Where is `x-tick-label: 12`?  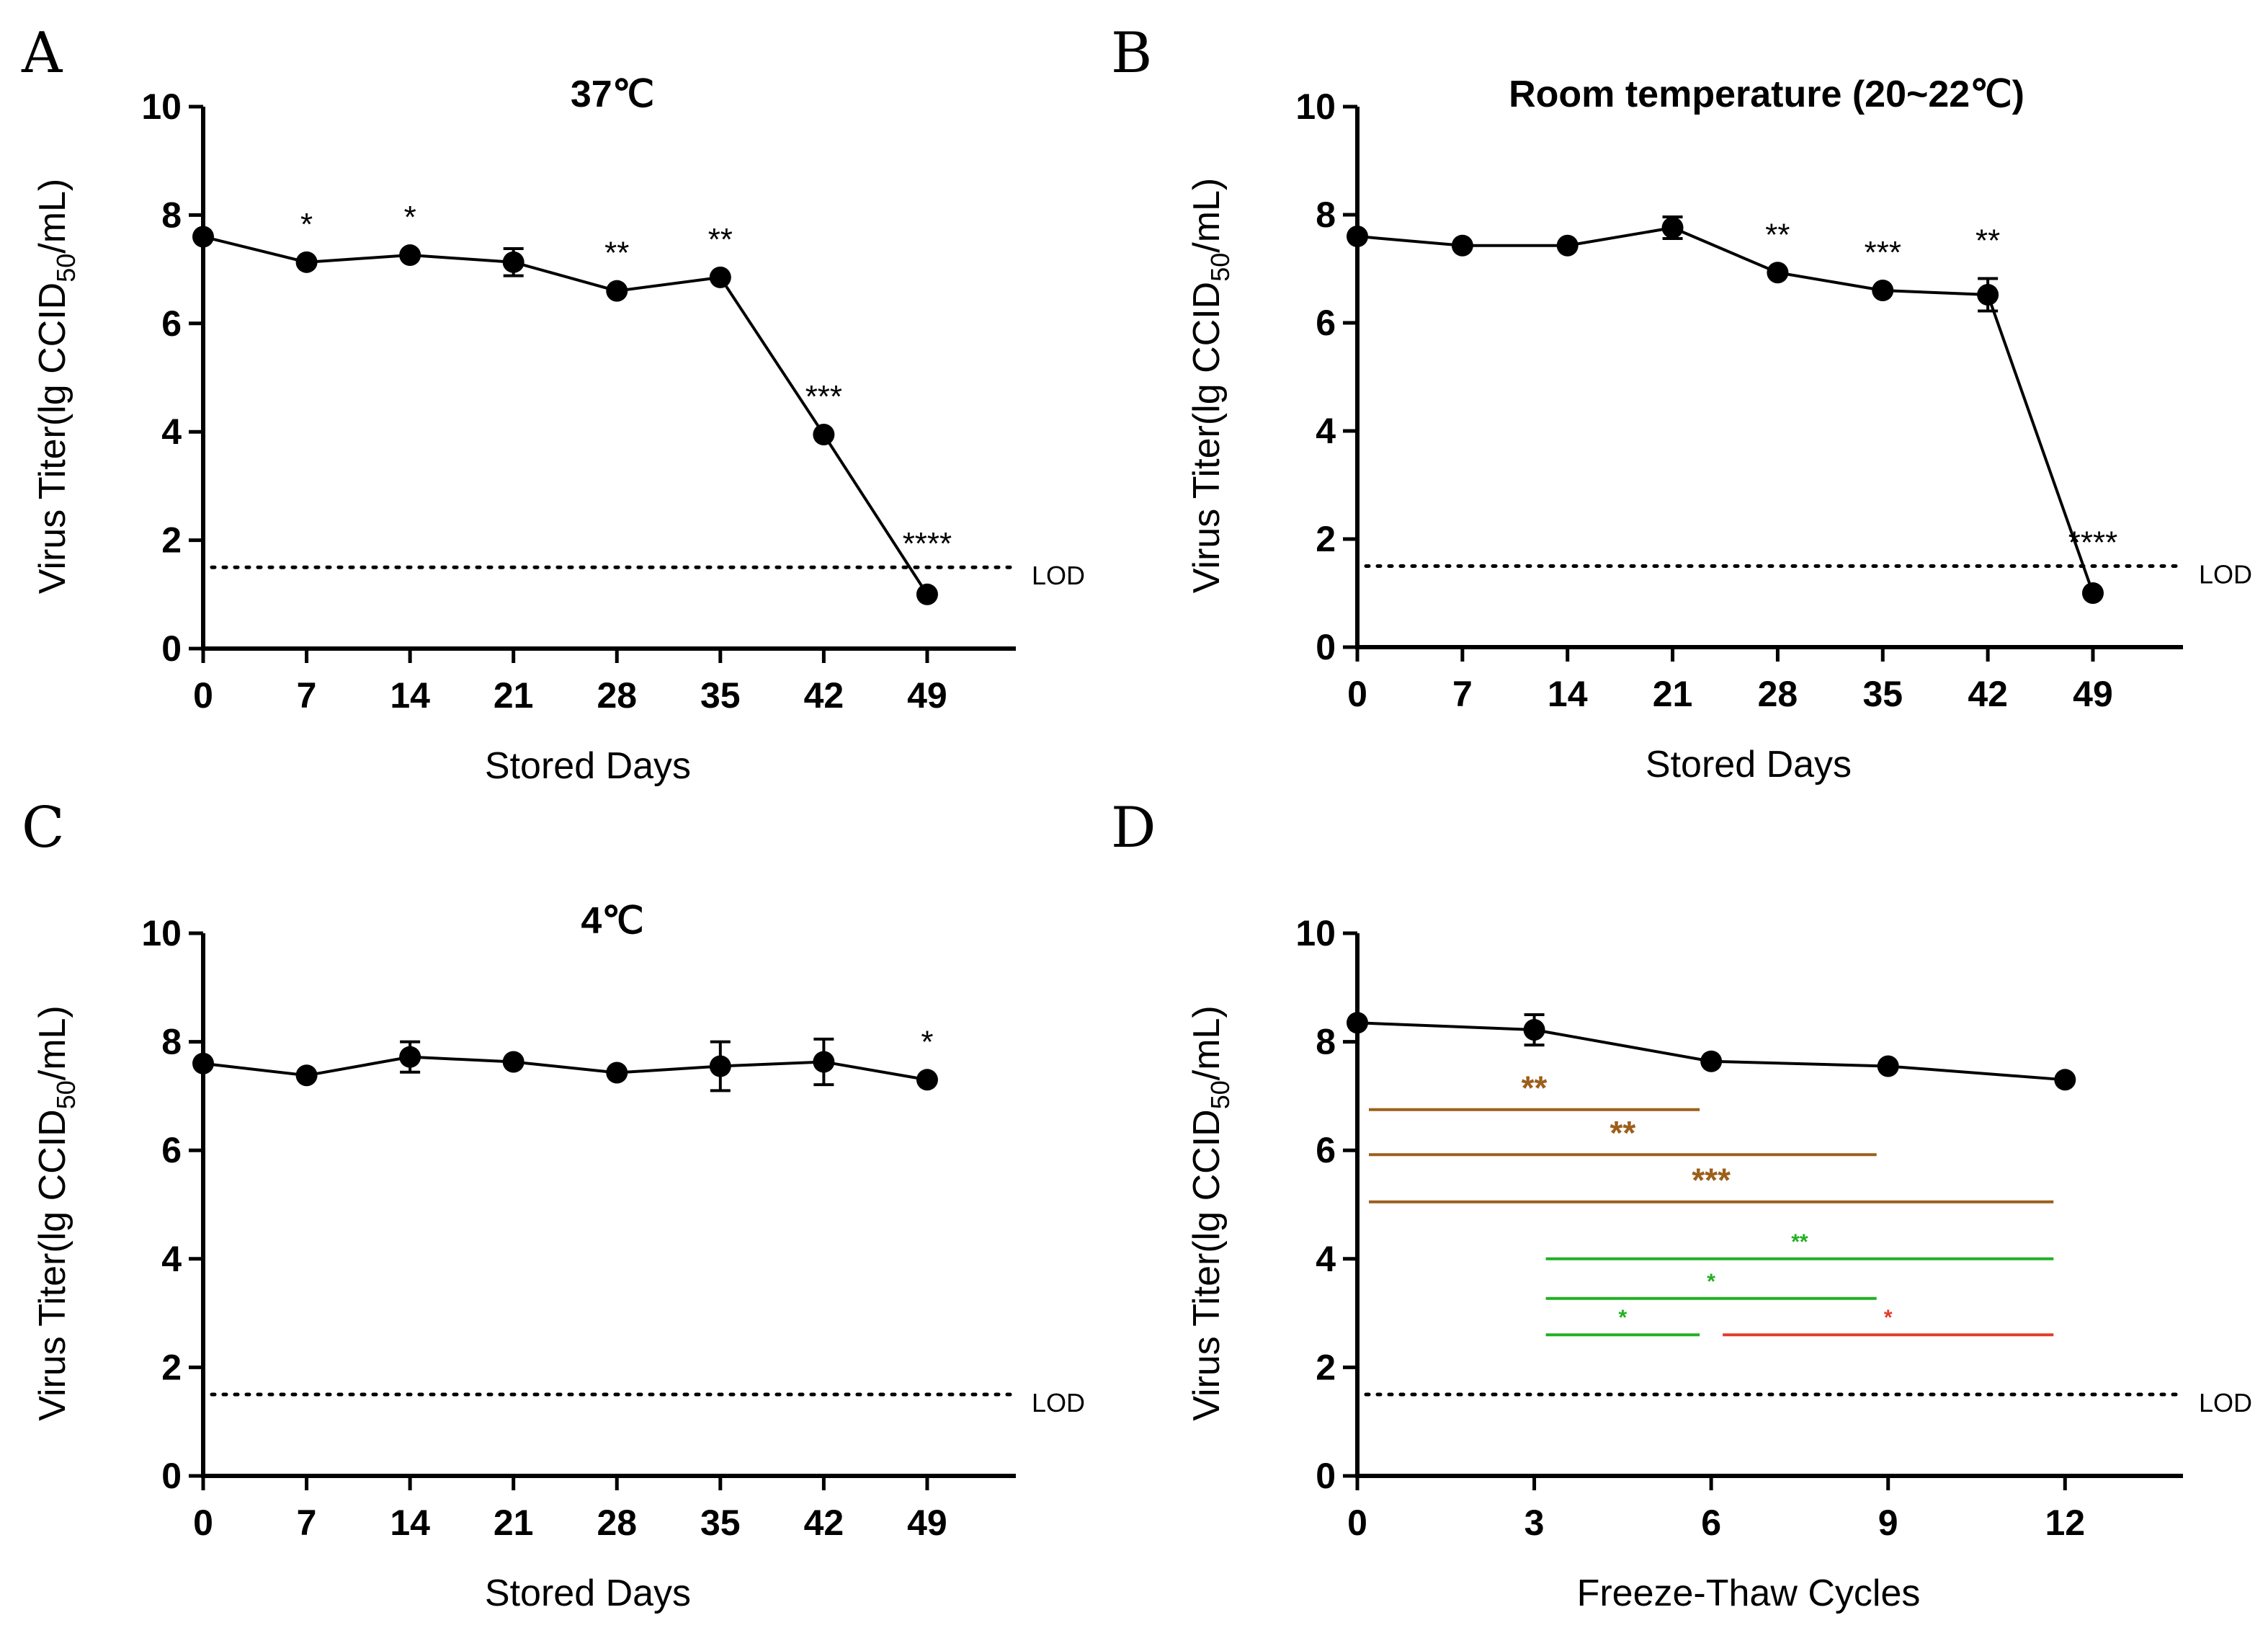
x-tick-label: 12 is located at coordinates (2065, 1523).